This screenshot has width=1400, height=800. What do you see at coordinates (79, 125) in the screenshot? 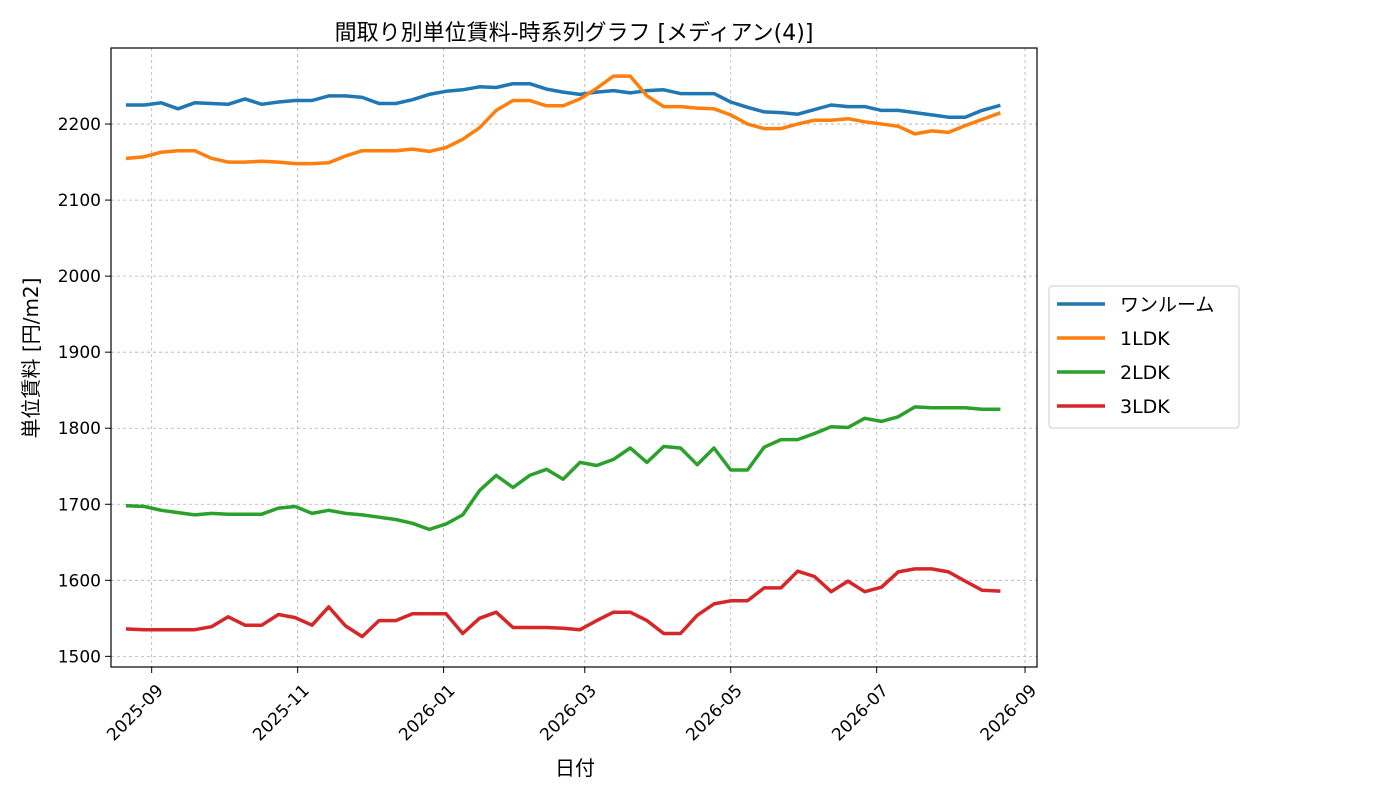
I see `y-tick-label: 2200` at bounding box center [79, 125].